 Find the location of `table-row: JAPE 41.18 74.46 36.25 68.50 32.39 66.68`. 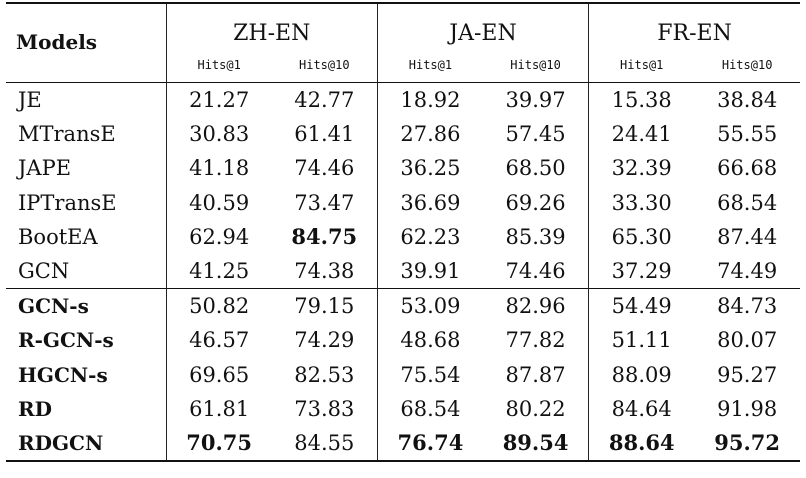

table-row: JAPE 41.18 74.46 36.25 68.50 32.39 66.68 is located at coordinates (403, 168).